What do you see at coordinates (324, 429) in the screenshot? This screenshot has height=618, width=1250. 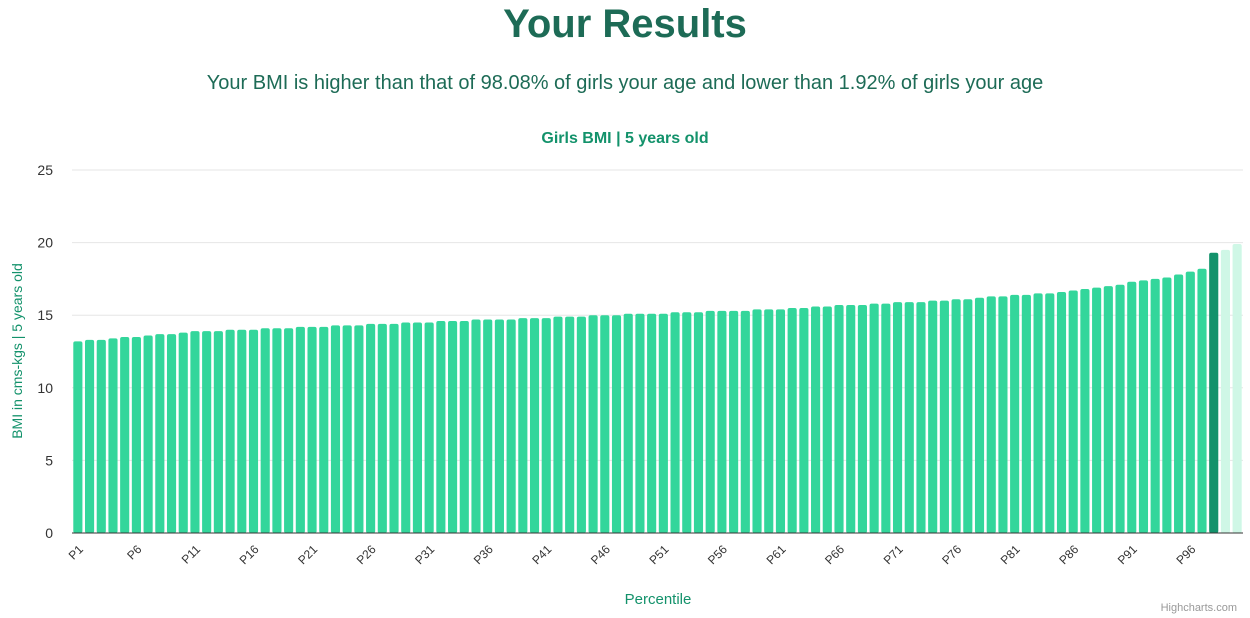 I see `bar-P22` at bounding box center [324, 429].